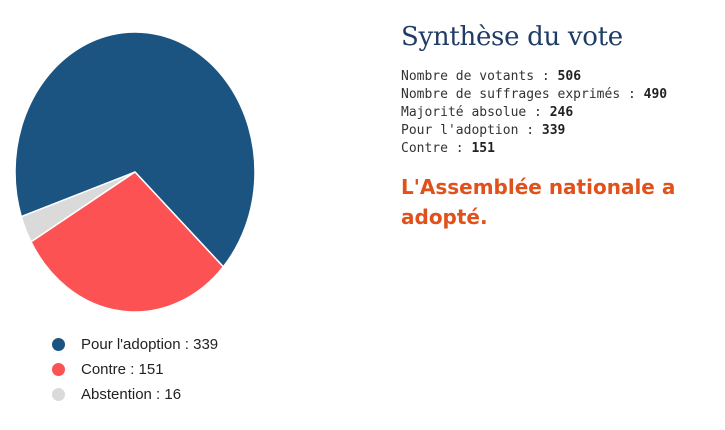 Image resolution: width=725 pixels, height=430 pixels. What do you see at coordinates (655, 94) in the screenshot?
I see `stat-suffrages-value: 490` at bounding box center [655, 94].